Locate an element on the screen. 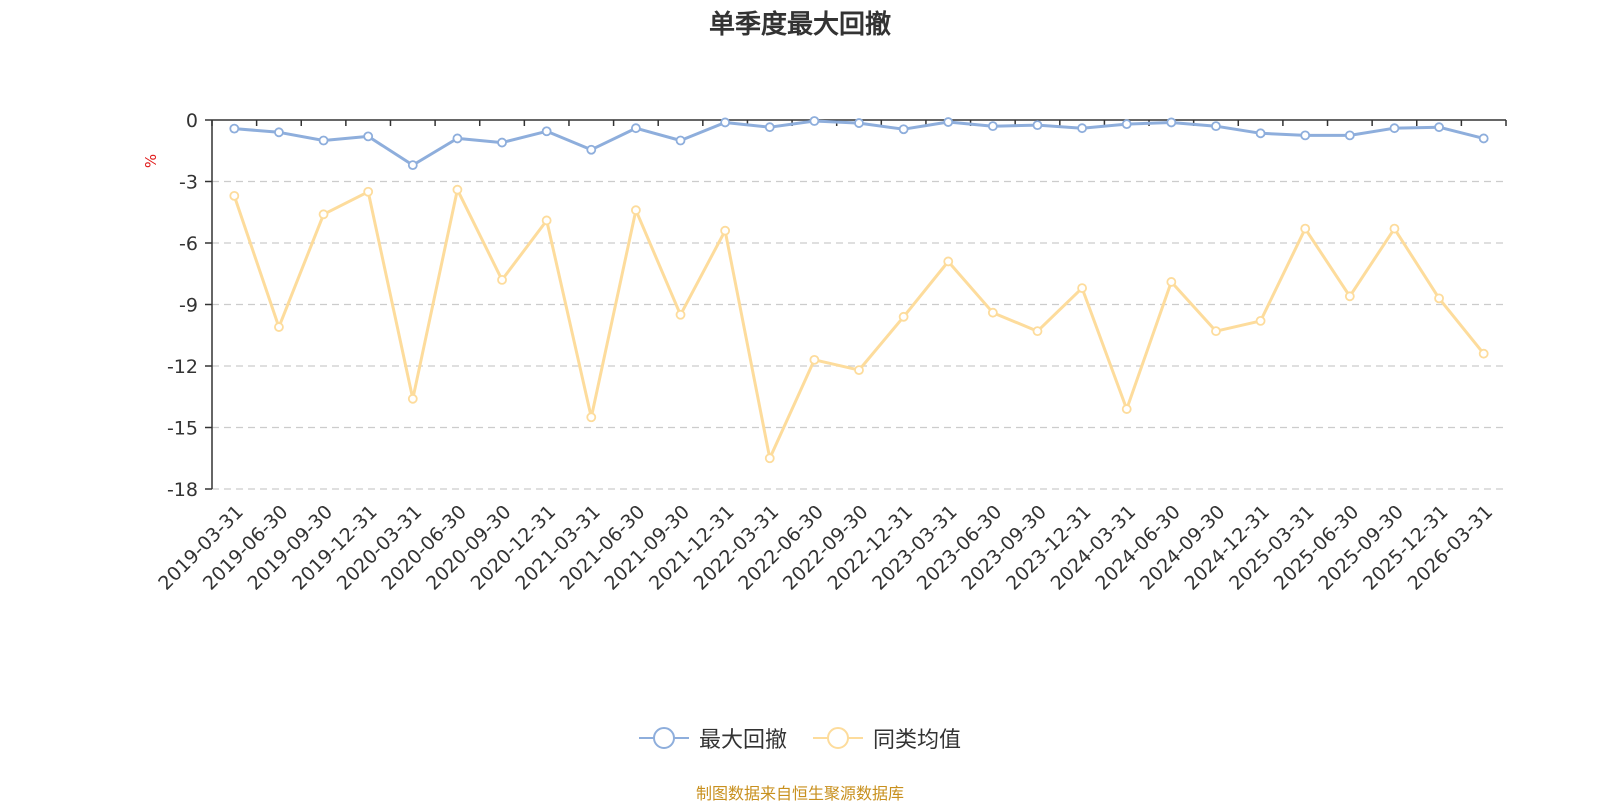 This screenshot has height=804, width=1600. legend-label-max-drawdown: 最大回撤 is located at coordinates (742, 740).